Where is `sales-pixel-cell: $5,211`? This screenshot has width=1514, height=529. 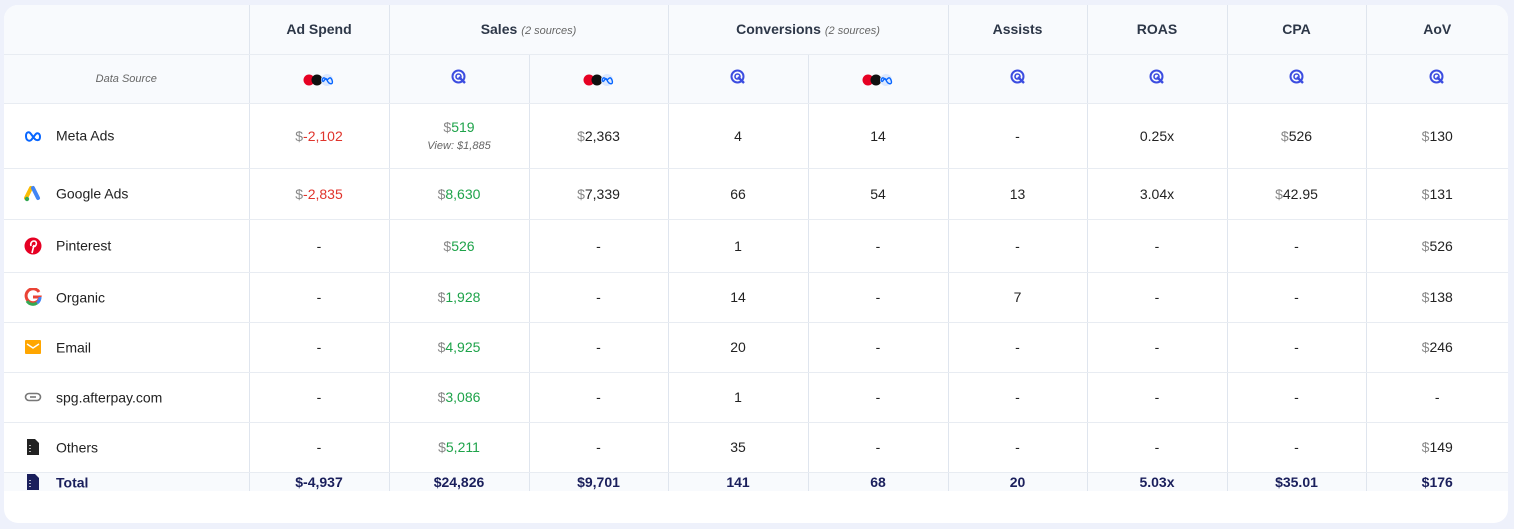
sales-pixel-cell: $5,211 is located at coordinates (459, 447).